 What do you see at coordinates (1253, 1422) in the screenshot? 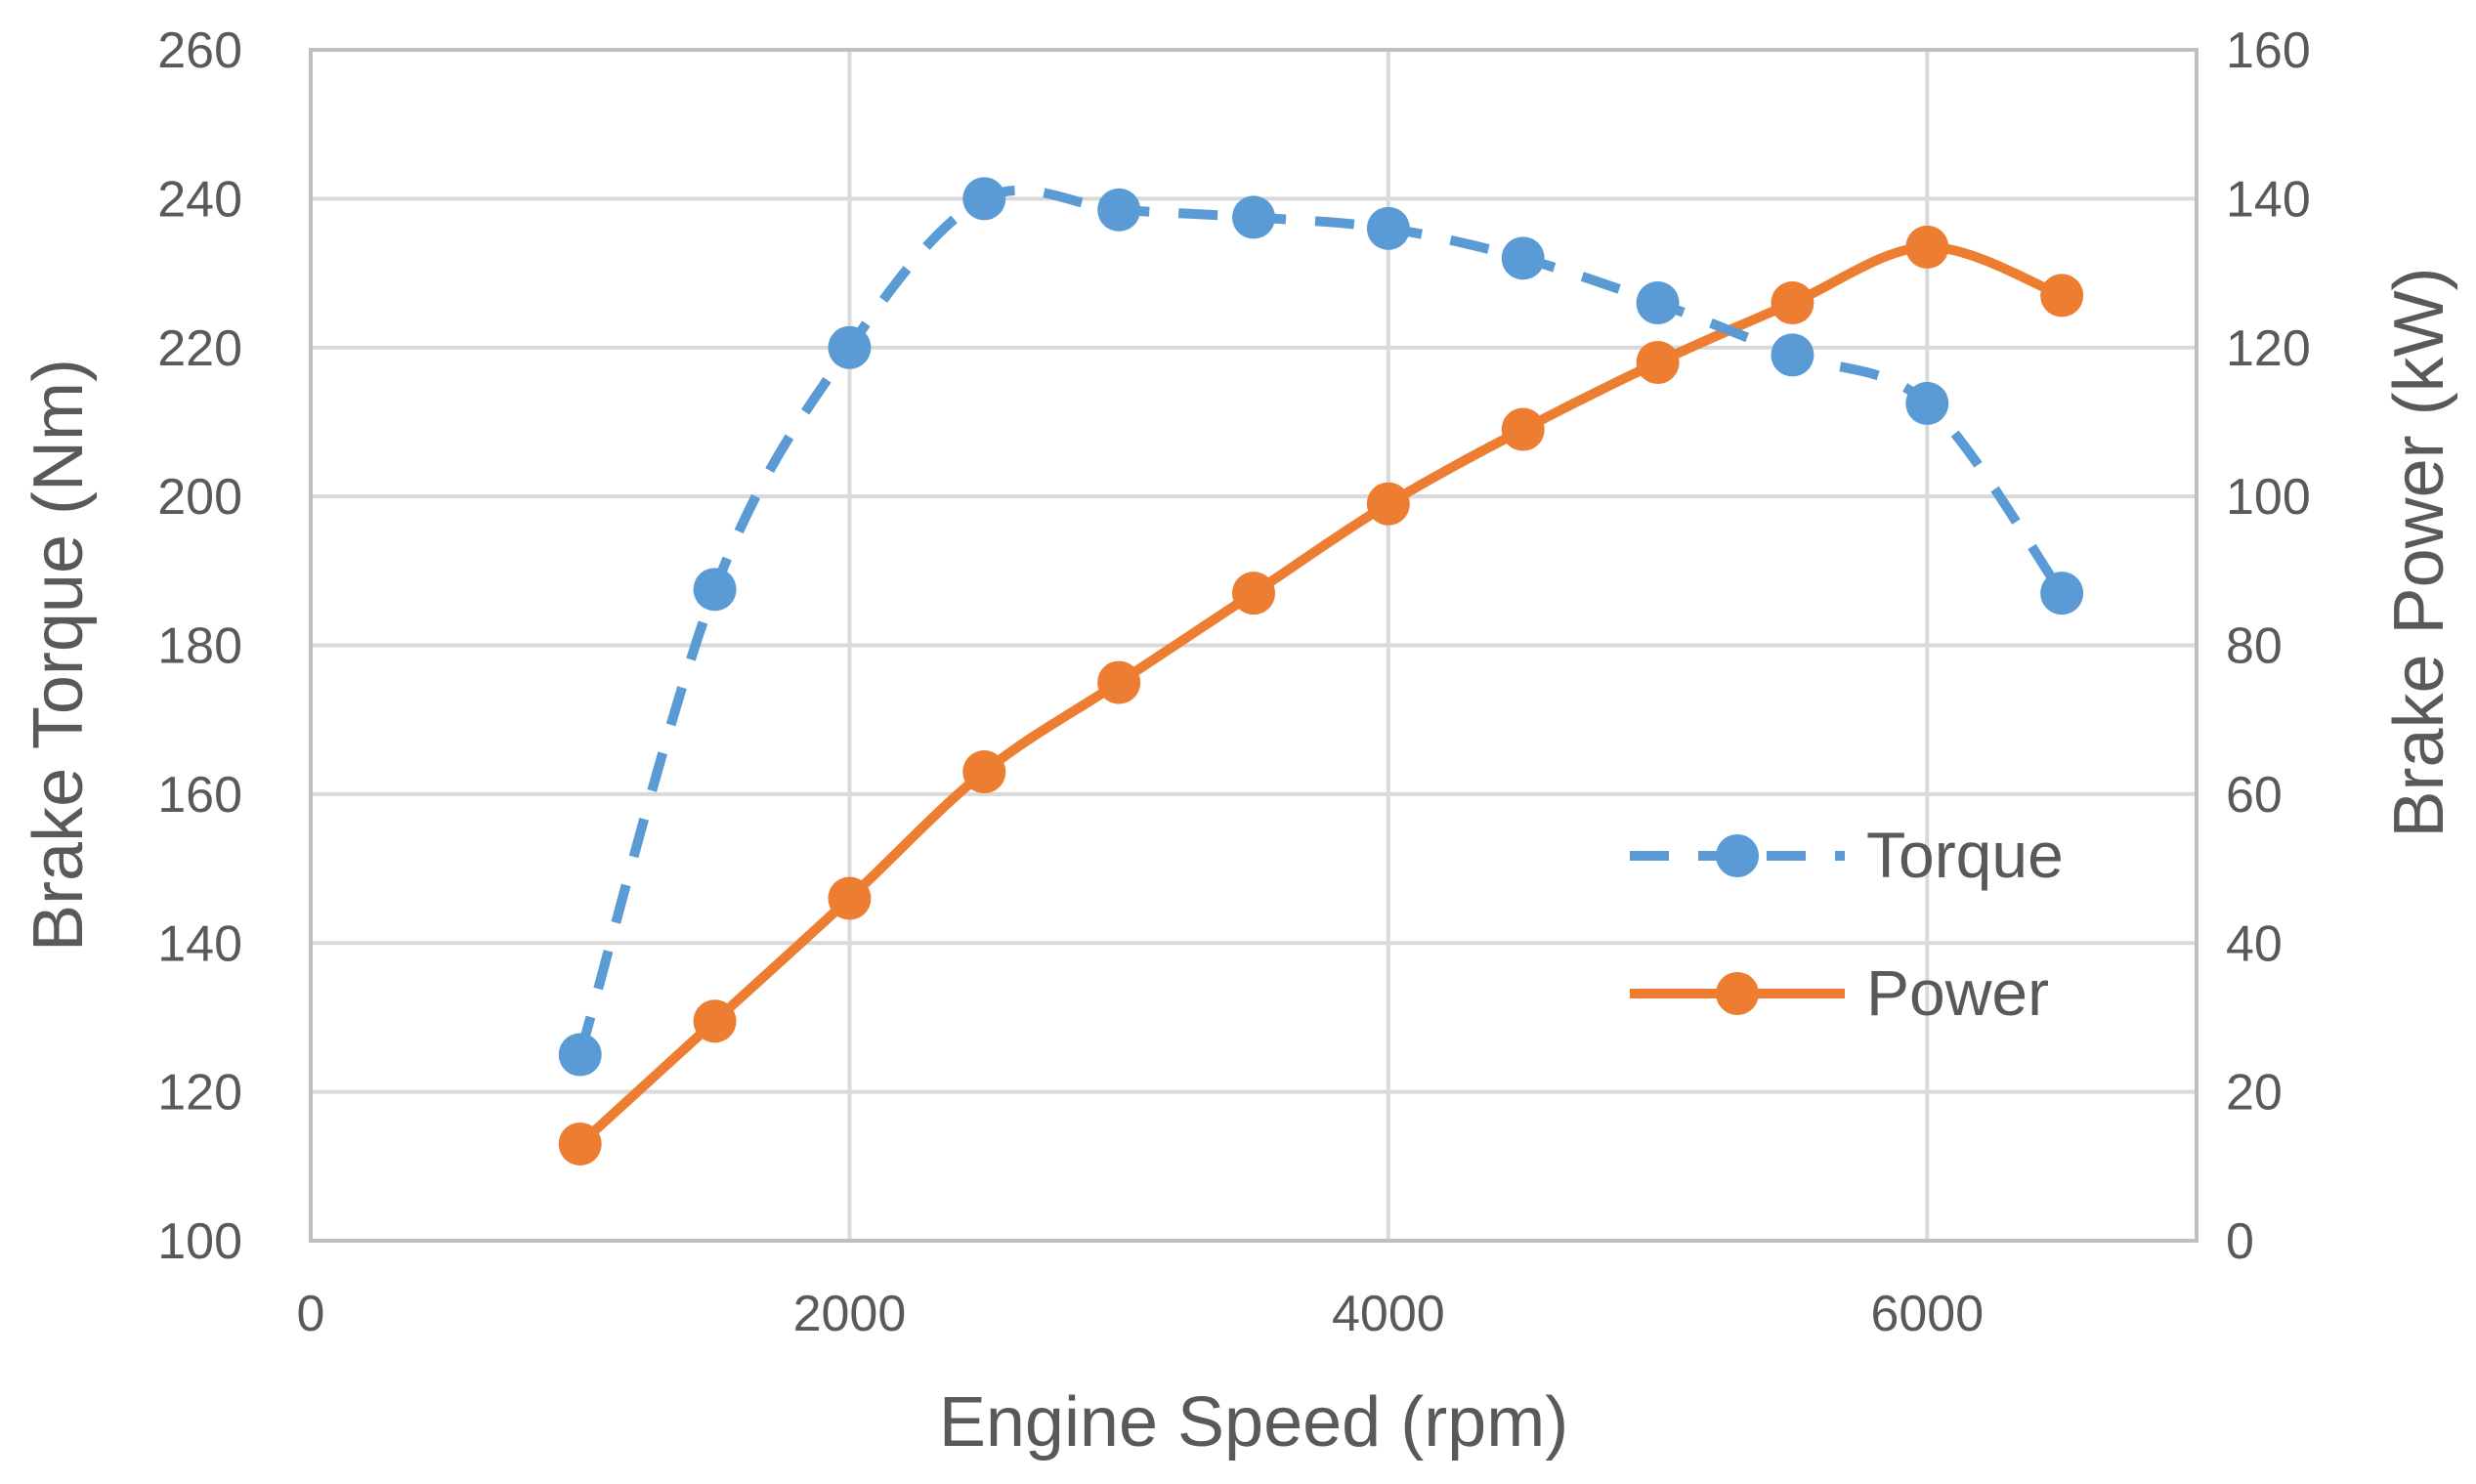
I see `x-axis-title: Engine Speed (rpm)` at bounding box center [1253, 1422].